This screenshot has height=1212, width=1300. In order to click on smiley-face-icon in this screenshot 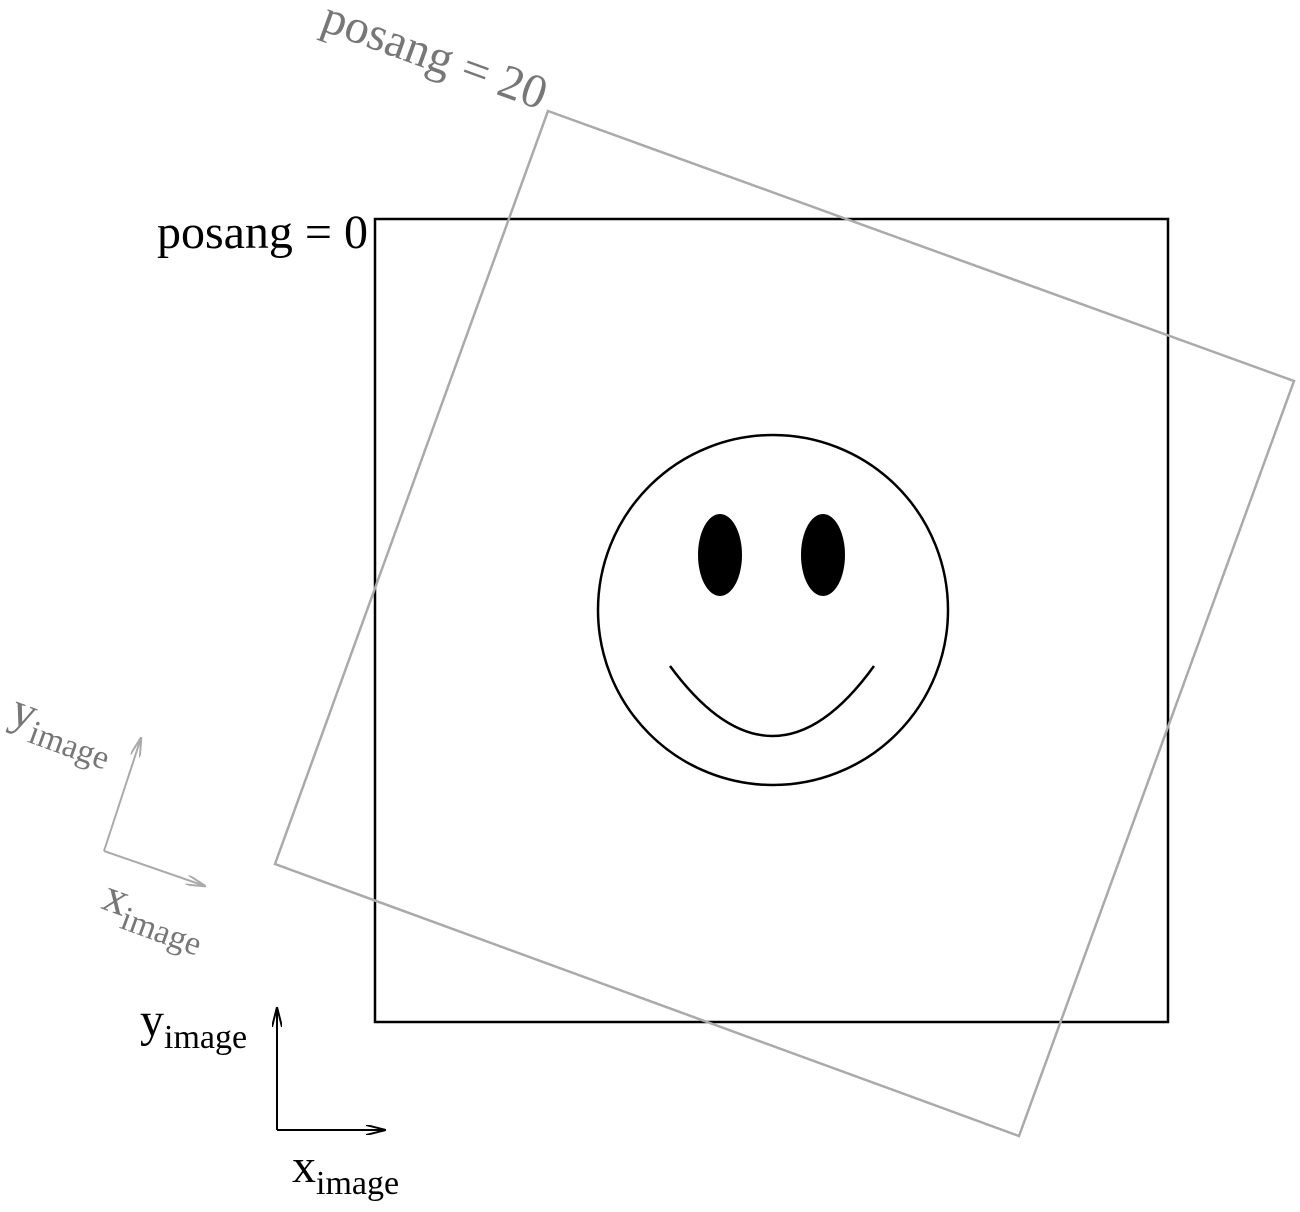, I will do `click(773, 610)`.